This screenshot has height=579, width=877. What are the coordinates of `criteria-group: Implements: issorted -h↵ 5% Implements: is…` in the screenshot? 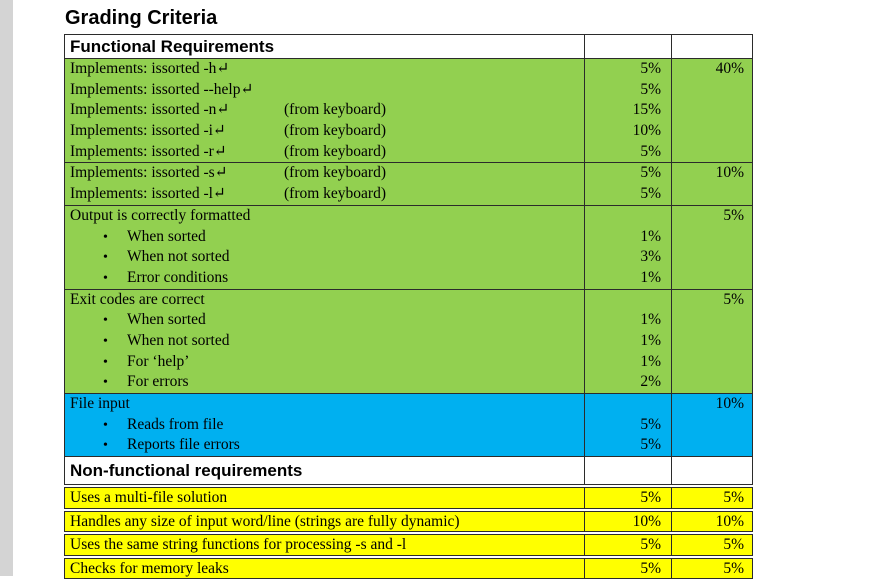 It's located at (408, 111).